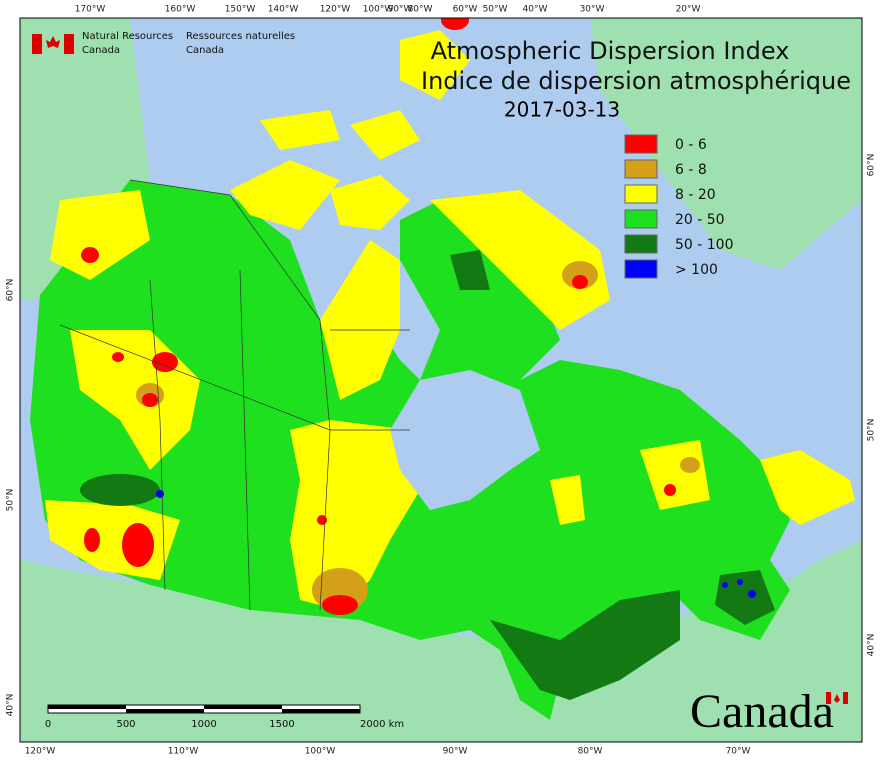 The width and height of the screenshot is (880, 760). Describe the element at coordinates (127, 36) in the screenshot. I see `agency-en: Natural Resources` at that location.